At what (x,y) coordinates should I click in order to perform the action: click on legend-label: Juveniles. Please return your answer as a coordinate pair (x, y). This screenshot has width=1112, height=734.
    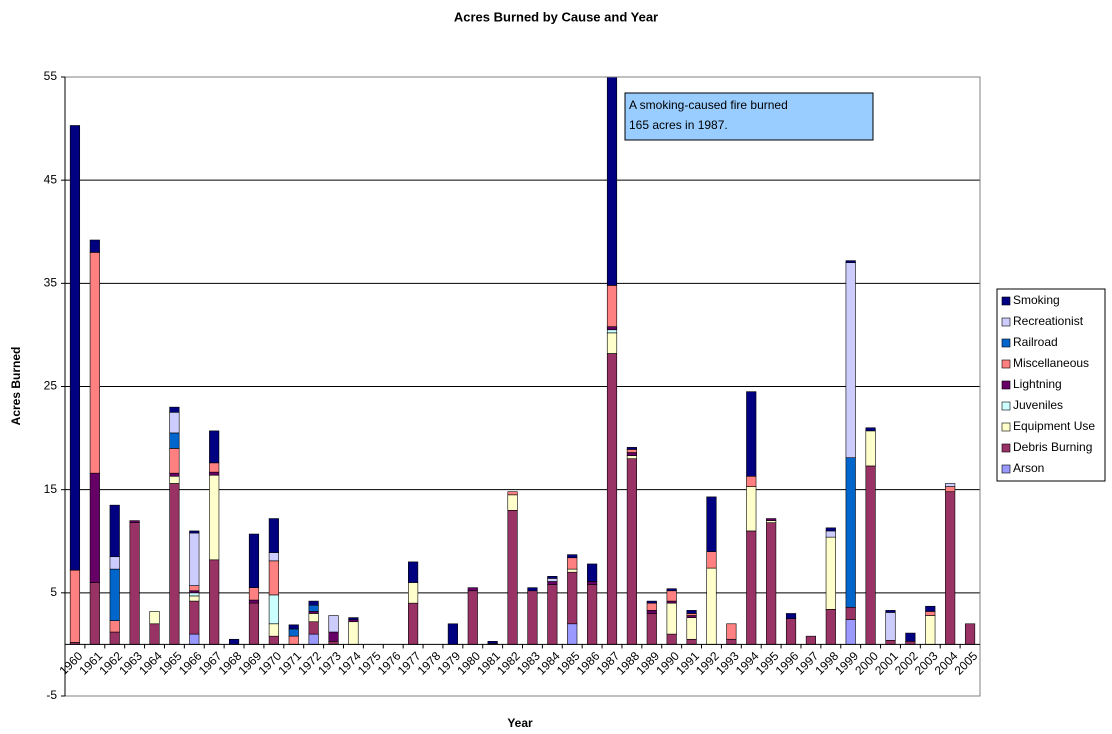
    Looking at the image, I should click on (1038, 405).